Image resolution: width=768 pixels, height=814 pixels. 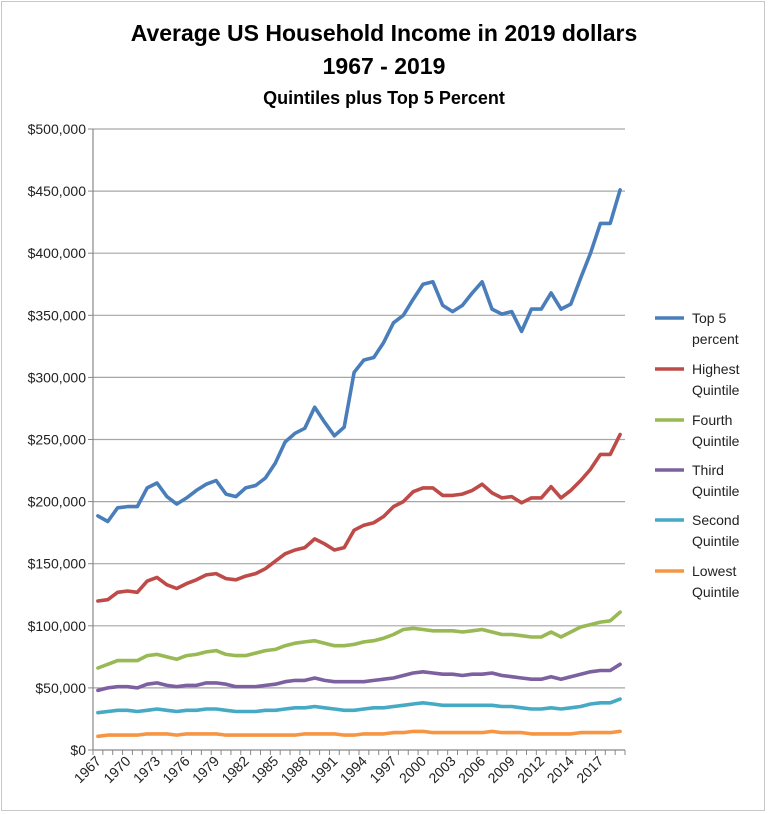 What do you see at coordinates (175, 769) in the screenshot?
I see `x-tick-label: 1976` at bounding box center [175, 769].